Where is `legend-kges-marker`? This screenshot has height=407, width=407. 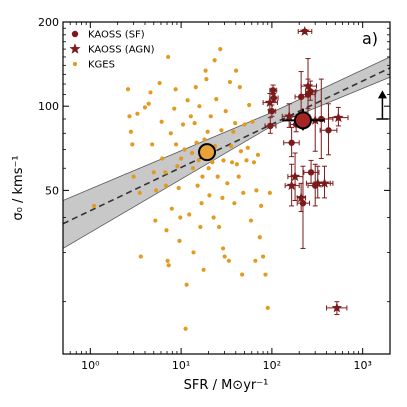
legend-kges-marker is located at coordinates (75, 64).